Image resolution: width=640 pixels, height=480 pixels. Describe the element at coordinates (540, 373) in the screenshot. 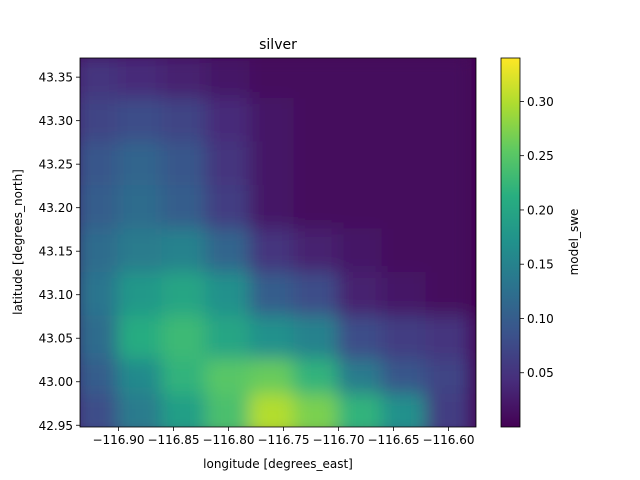

I see `colorbar-tick-label: 0.05` at that location.